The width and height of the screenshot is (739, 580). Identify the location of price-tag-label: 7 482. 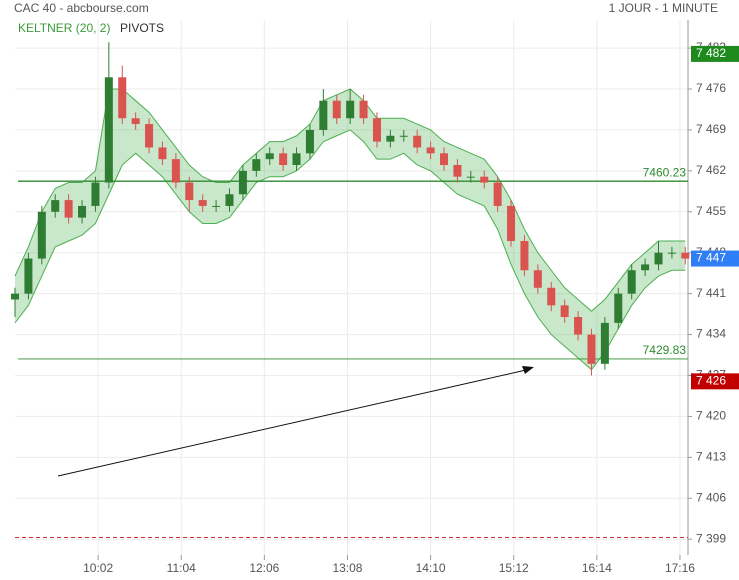
(711, 53).